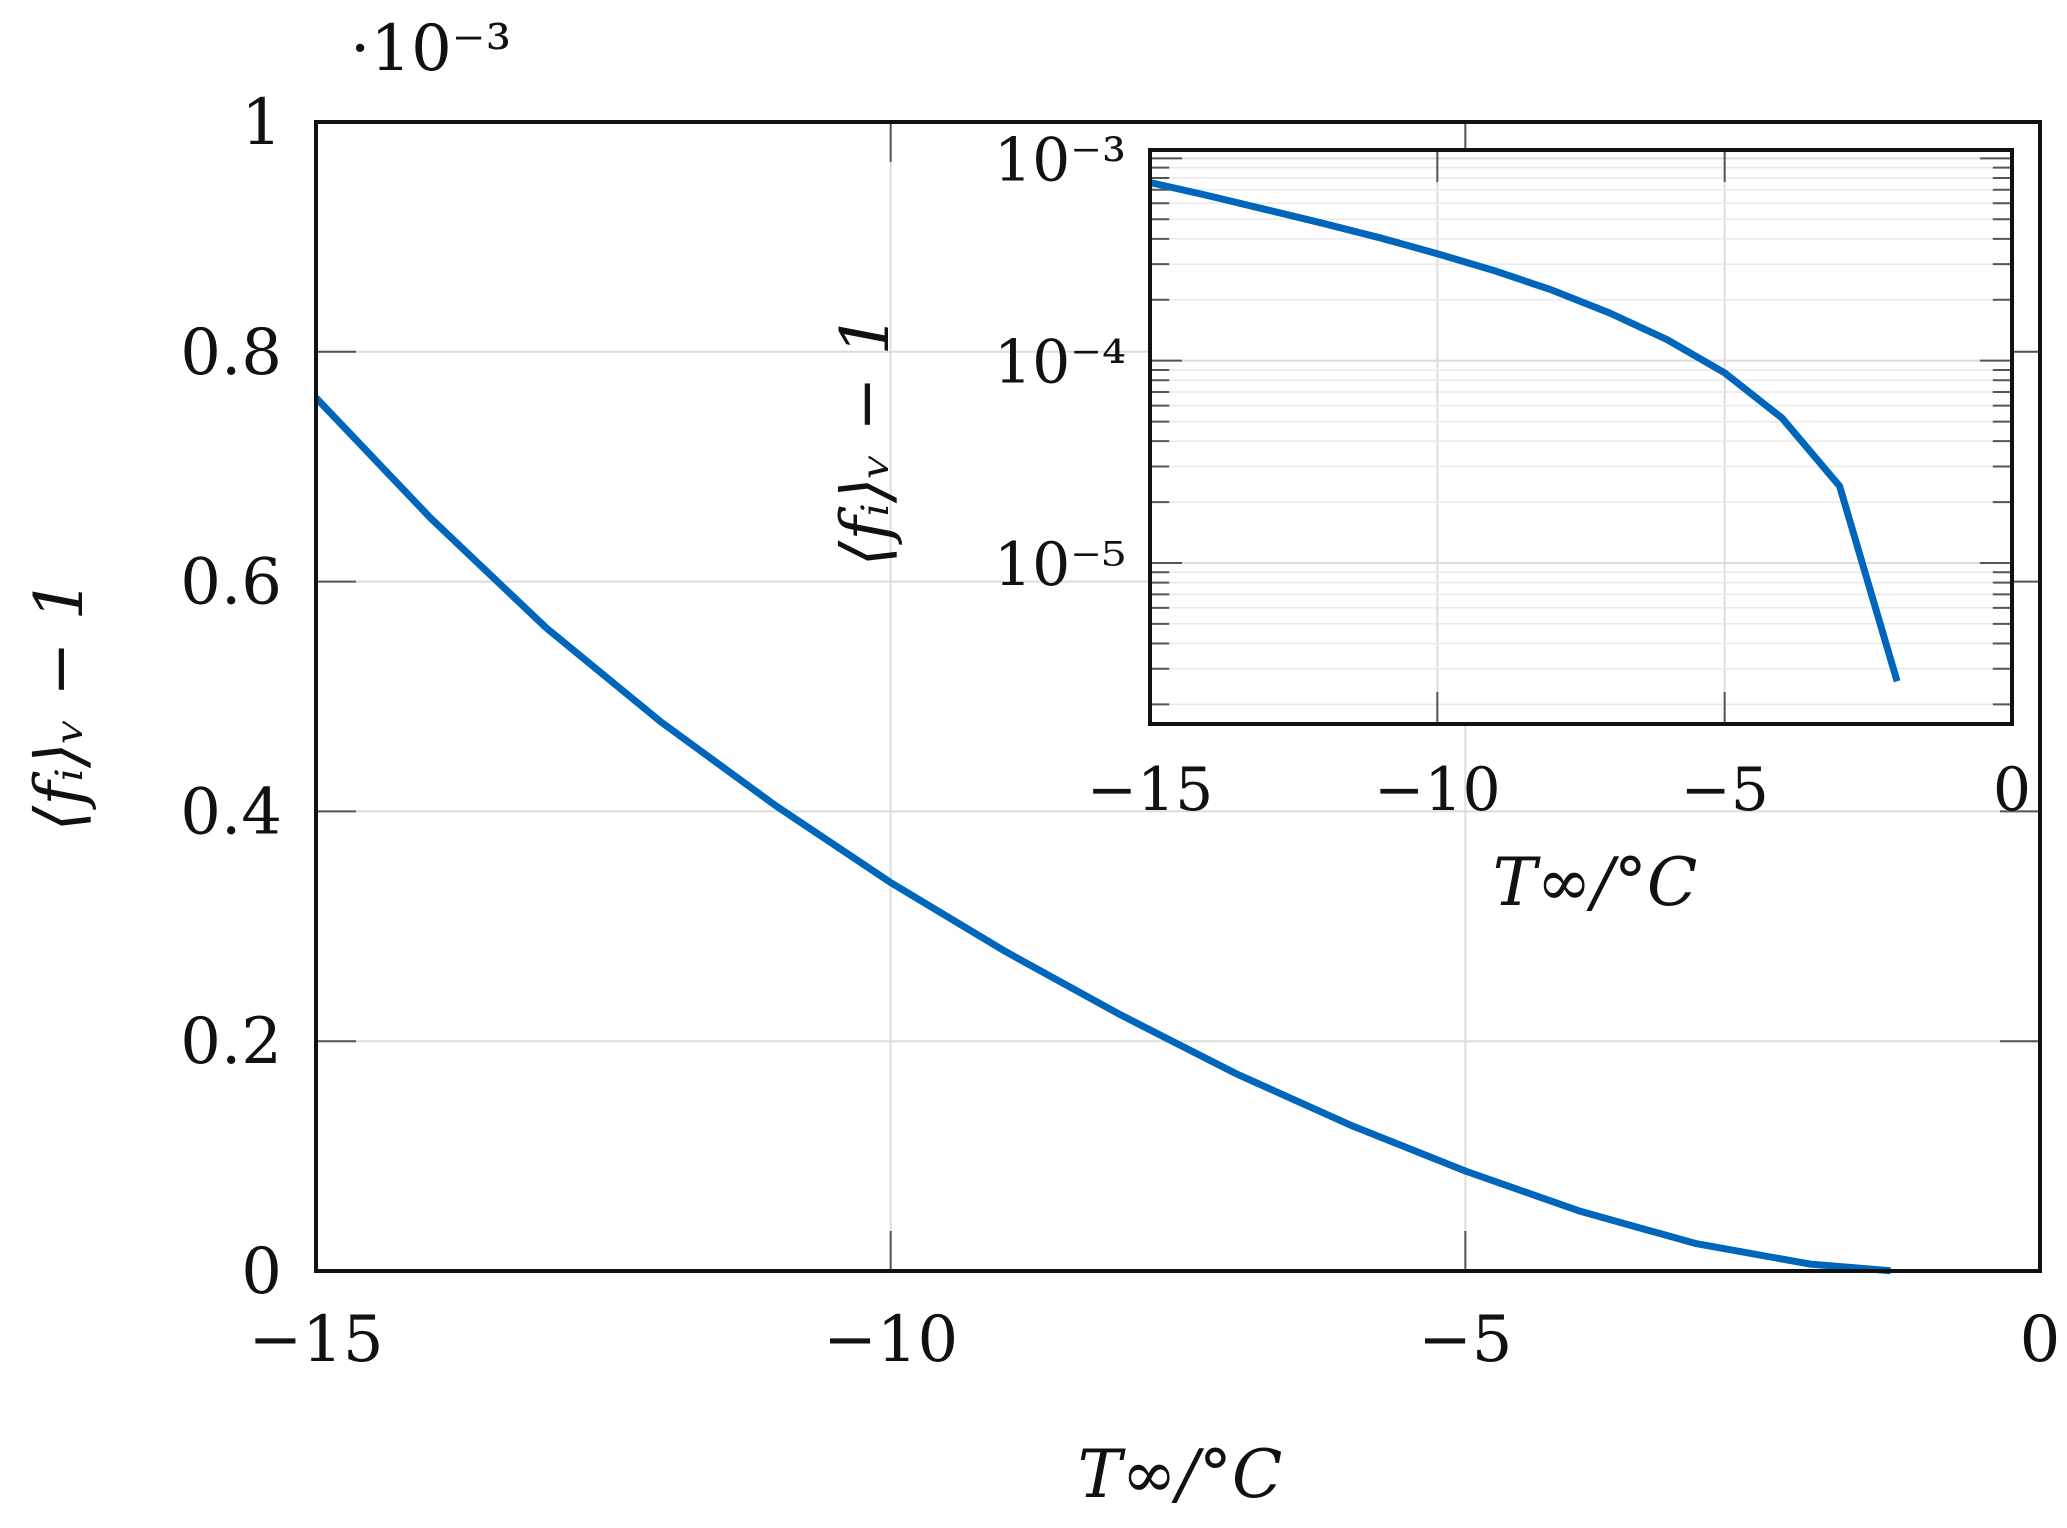 The width and height of the screenshot is (2067, 1528). I want to click on inset-x-axis-label: T∞/°C, so click(1595, 882).